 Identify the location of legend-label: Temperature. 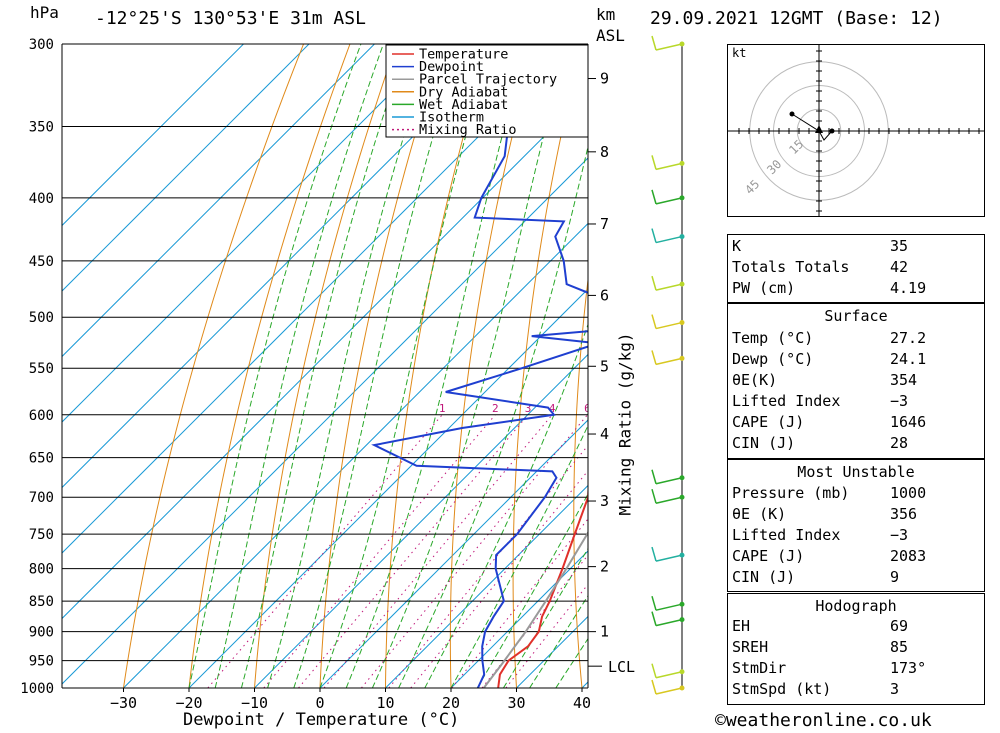
(463, 55).